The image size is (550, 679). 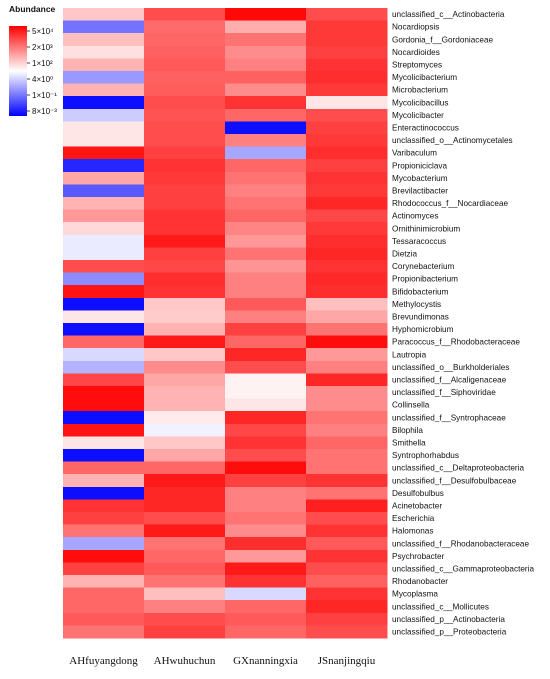 What do you see at coordinates (18, 71) in the screenshot?
I see `legend-color-bar` at bounding box center [18, 71].